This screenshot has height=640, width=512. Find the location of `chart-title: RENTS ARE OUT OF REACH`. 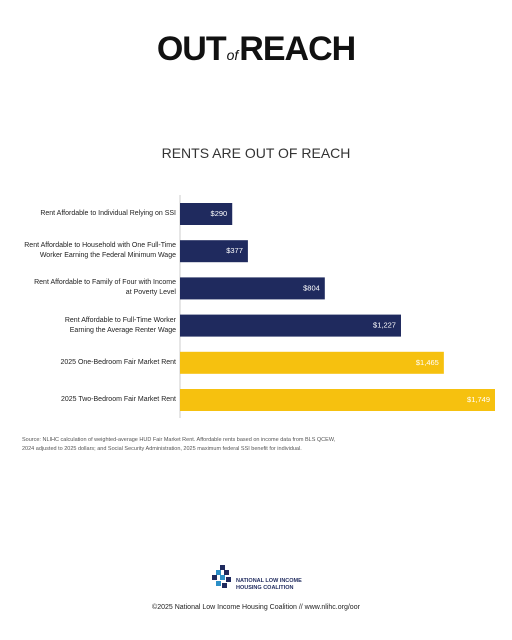

chart-title: RENTS ARE OUT OF REACH is located at coordinates (256, 153).